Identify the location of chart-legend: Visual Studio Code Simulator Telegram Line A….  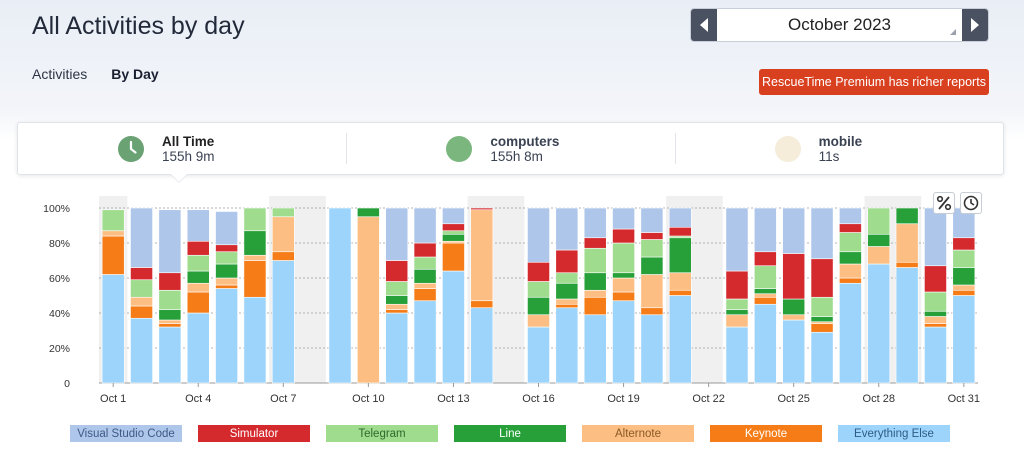
(510, 433).